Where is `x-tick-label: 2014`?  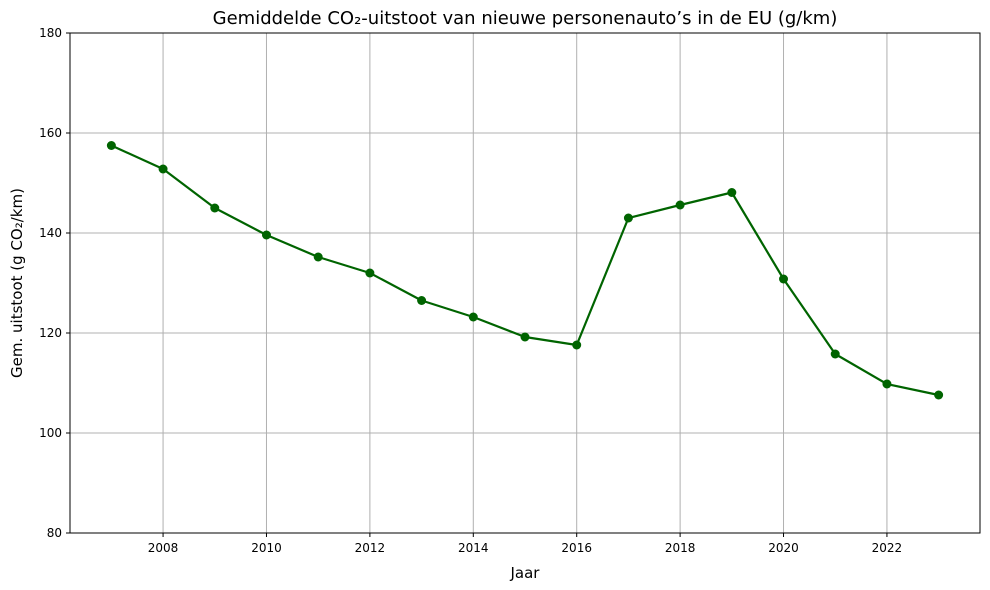 x-tick-label: 2014 is located at coordinates (473, 548).